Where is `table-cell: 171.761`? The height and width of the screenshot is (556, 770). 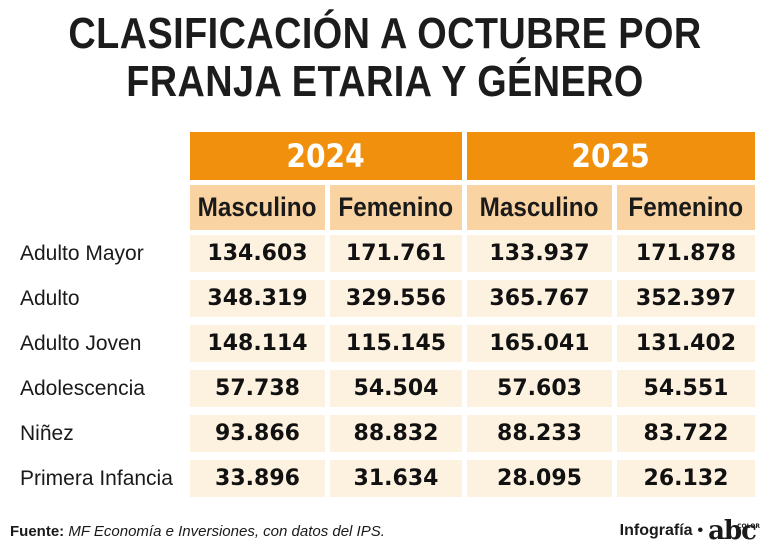
table-cell: 171.761 is located at coordinates (396, 253).